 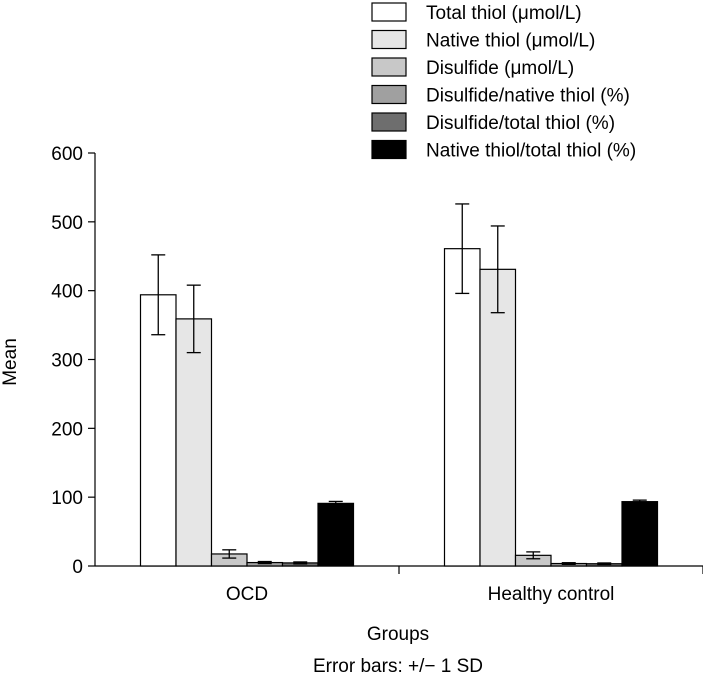 I want to click on x-tick-label: Healthy control, so click(x=551, y=594).